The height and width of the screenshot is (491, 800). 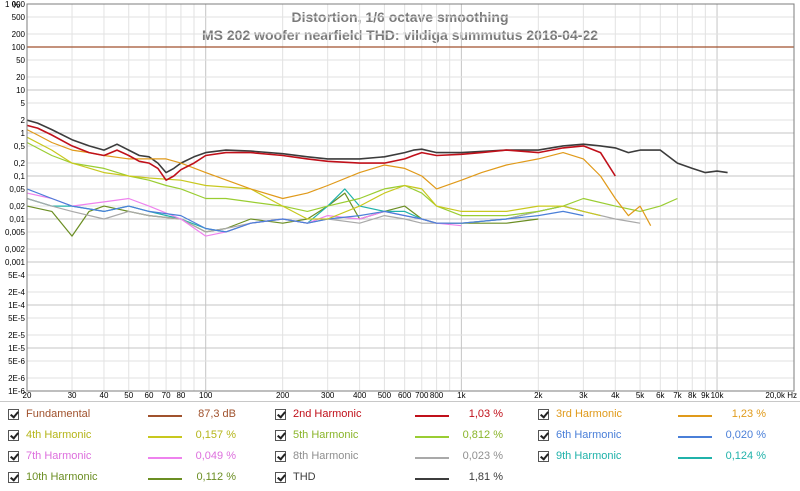 What do you see at coordinates (326, 435) in the screenshot?
I see `legend-label: 5th Harmonic` at bounding box center [326, 435].